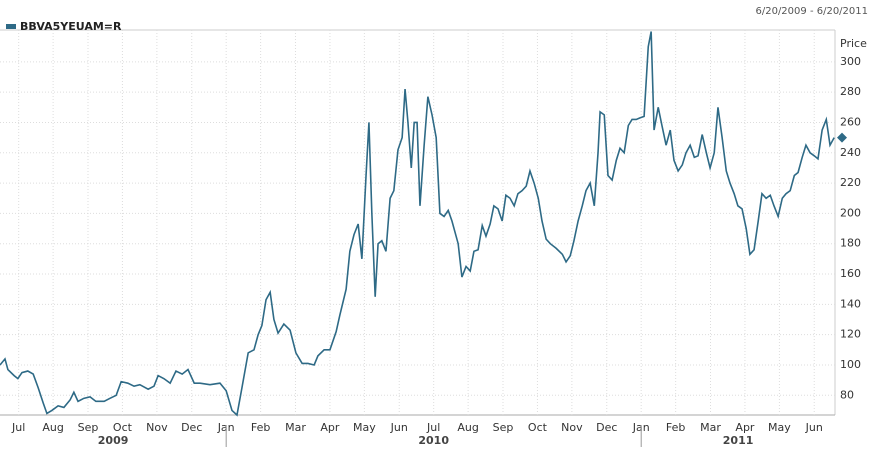  What do you see at coordinates (853, 43) in the screenshot?
I see `y-axis-label: Price` at bounding box center [853, 43].